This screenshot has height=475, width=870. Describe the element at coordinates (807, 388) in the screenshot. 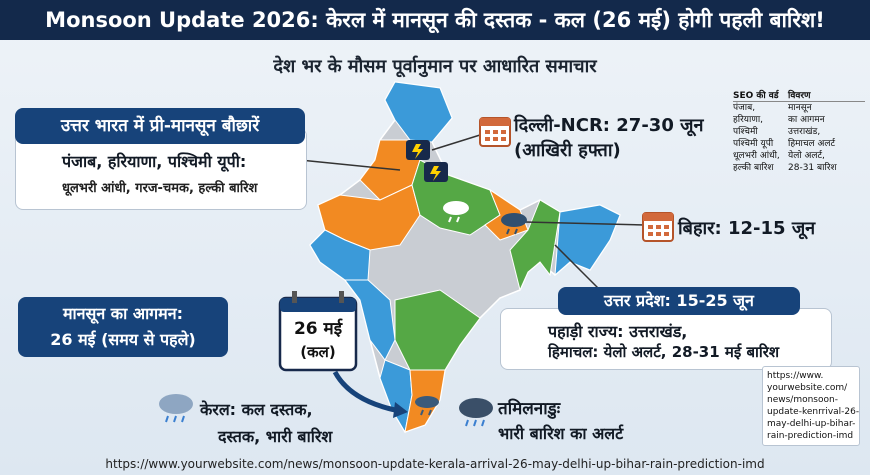

I see `url-line: yourwebsite.com/` at that location.